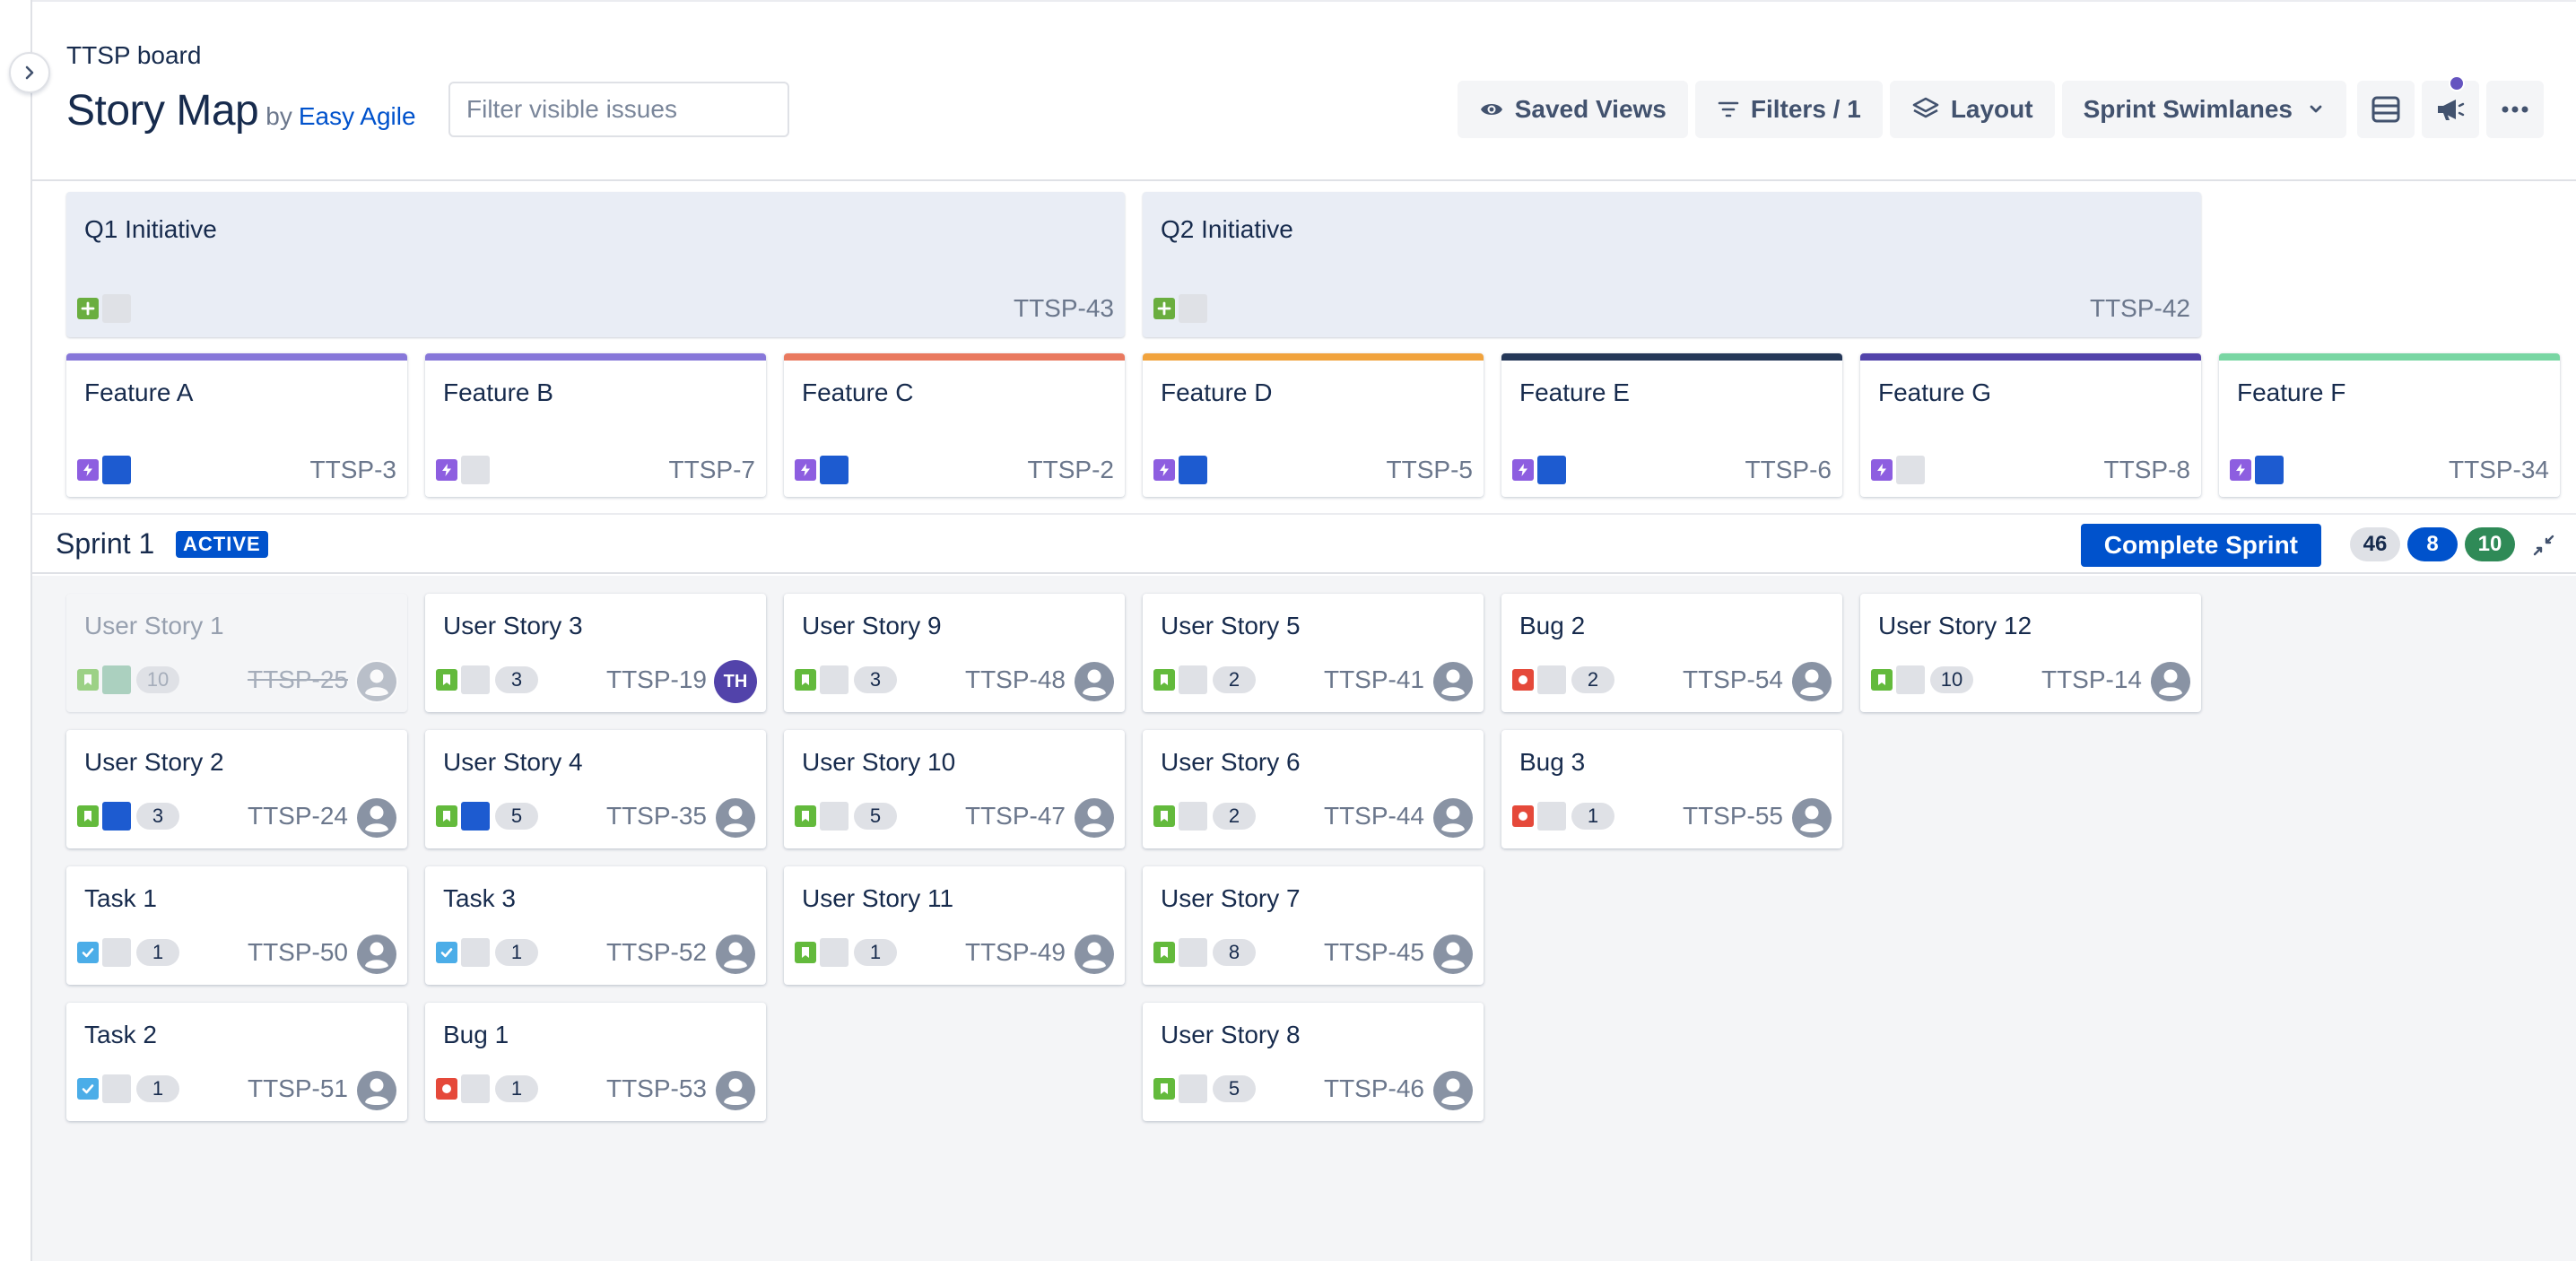 The image size is (2576, 1261). What do you see at coordinates (236, 653) in the screenshot?
I see `issue-card: User Story 1 10 TTSP-25` at bounding box center [236, 653].